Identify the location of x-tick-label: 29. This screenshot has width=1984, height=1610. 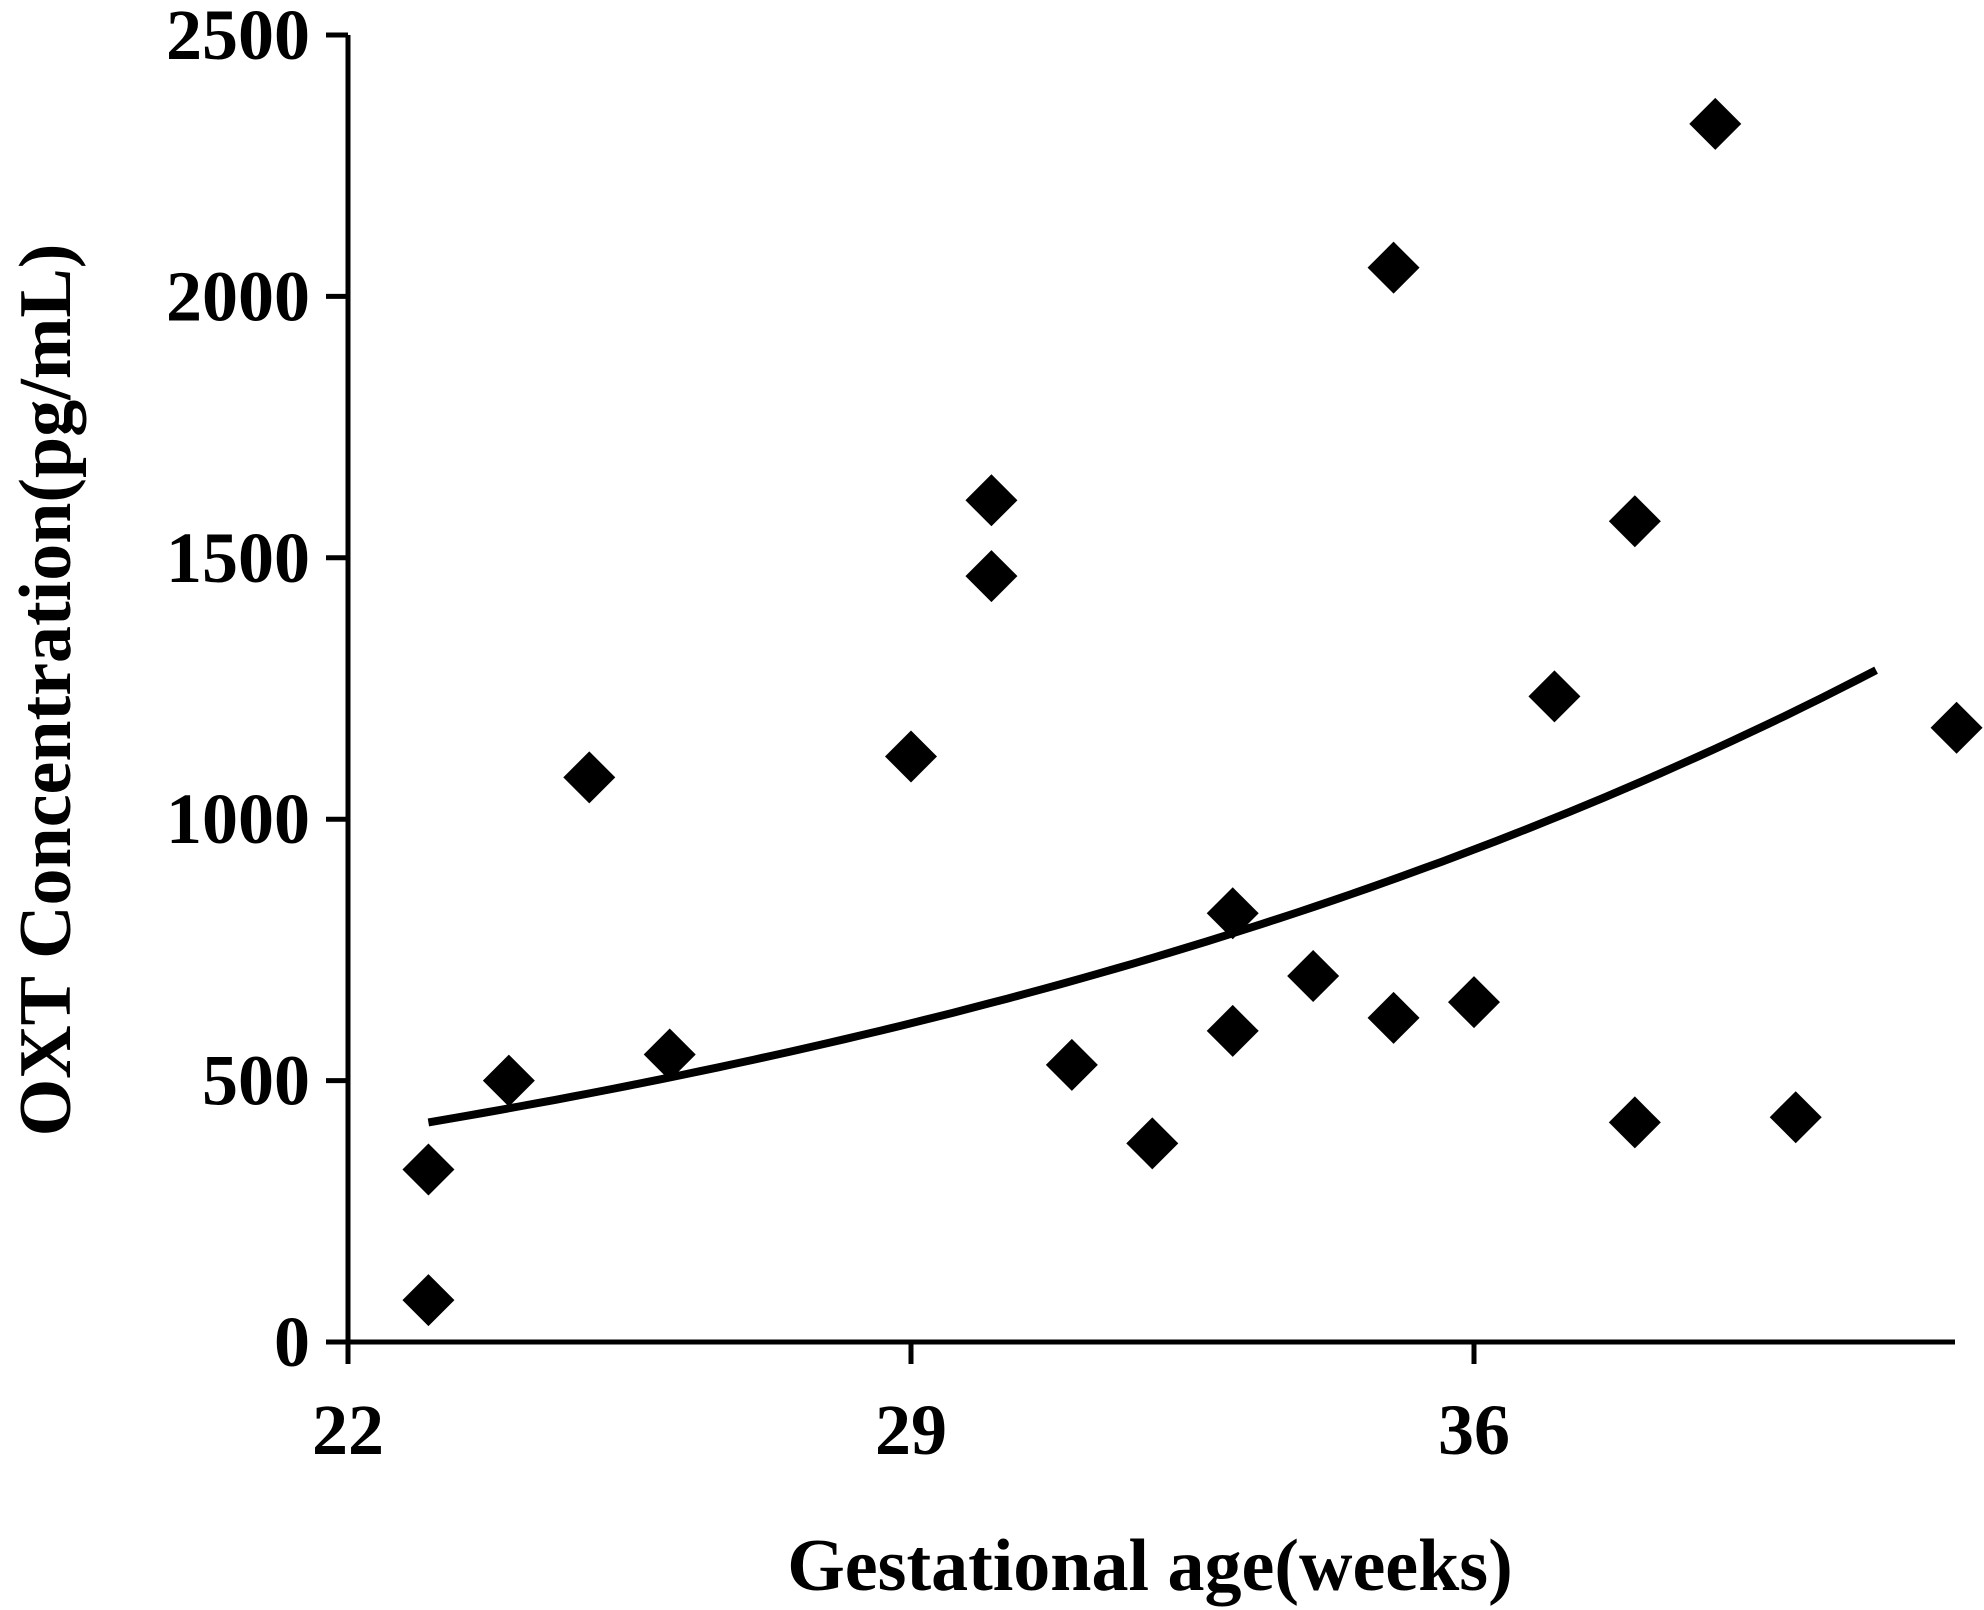
(911, 1430).